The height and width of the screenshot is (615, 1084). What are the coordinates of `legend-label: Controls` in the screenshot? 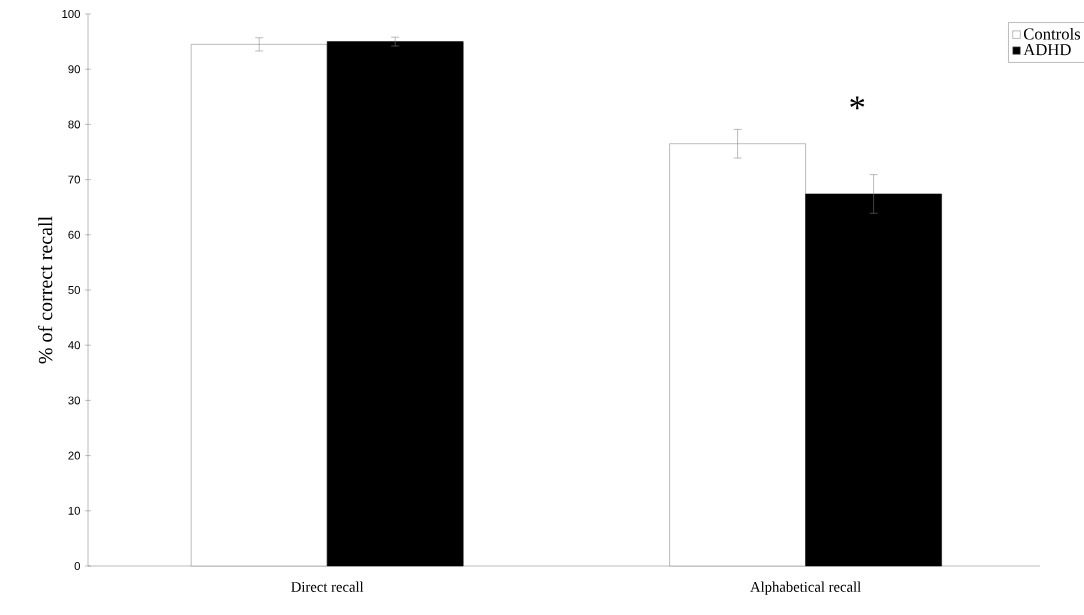 It's located at (1052, 33).